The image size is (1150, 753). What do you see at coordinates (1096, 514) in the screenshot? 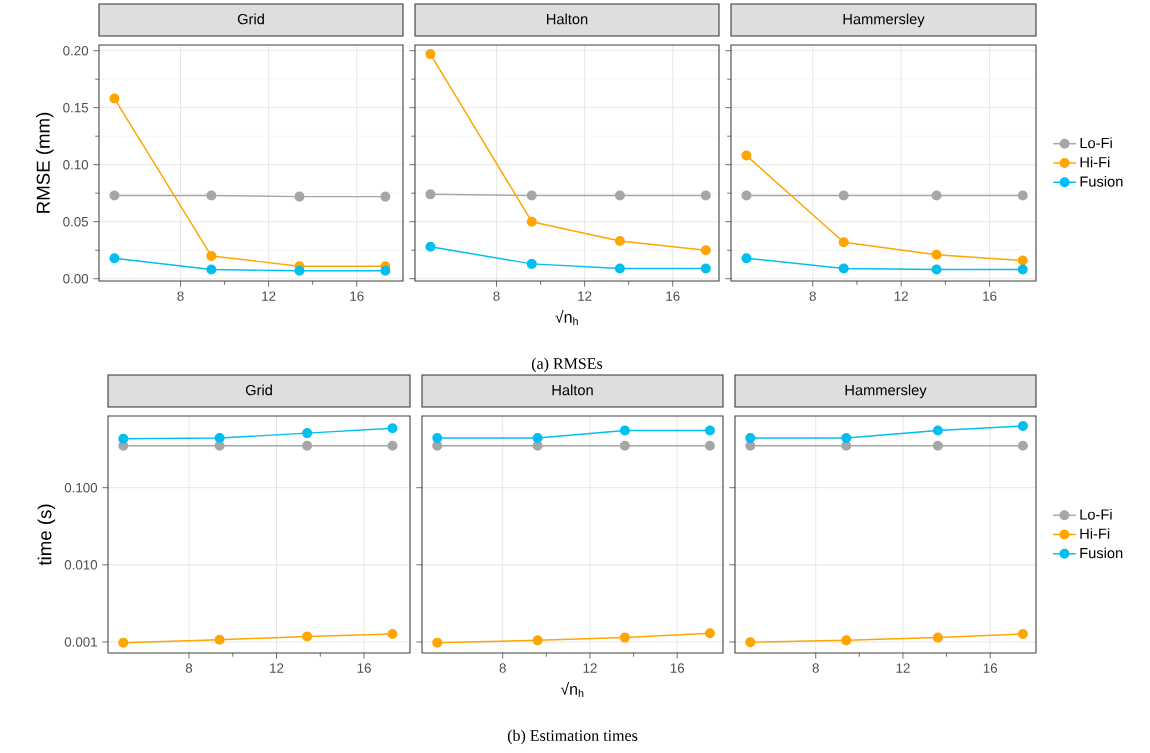
I see `legend-label: Lo-Fi` at bounding box center [1096, 514].